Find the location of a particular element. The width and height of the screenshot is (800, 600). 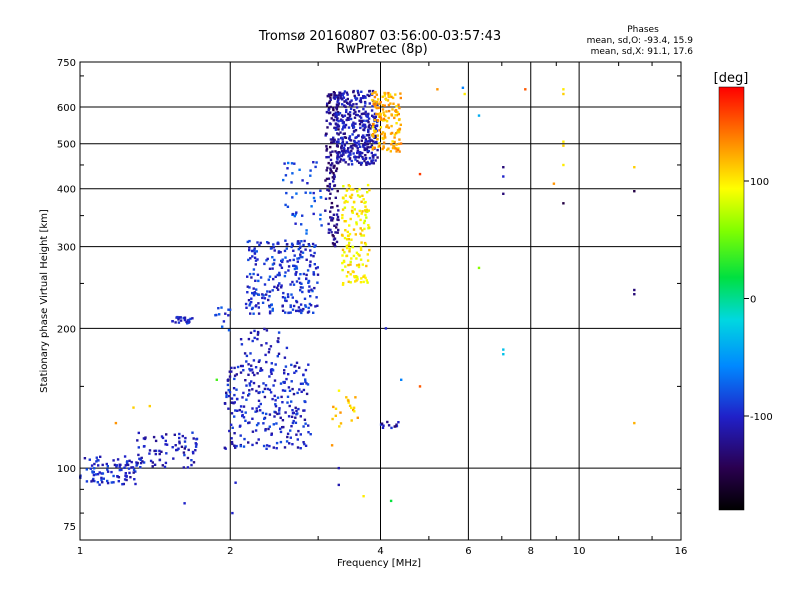

x-tick-label: 2 is located at coordinates (230, 551).